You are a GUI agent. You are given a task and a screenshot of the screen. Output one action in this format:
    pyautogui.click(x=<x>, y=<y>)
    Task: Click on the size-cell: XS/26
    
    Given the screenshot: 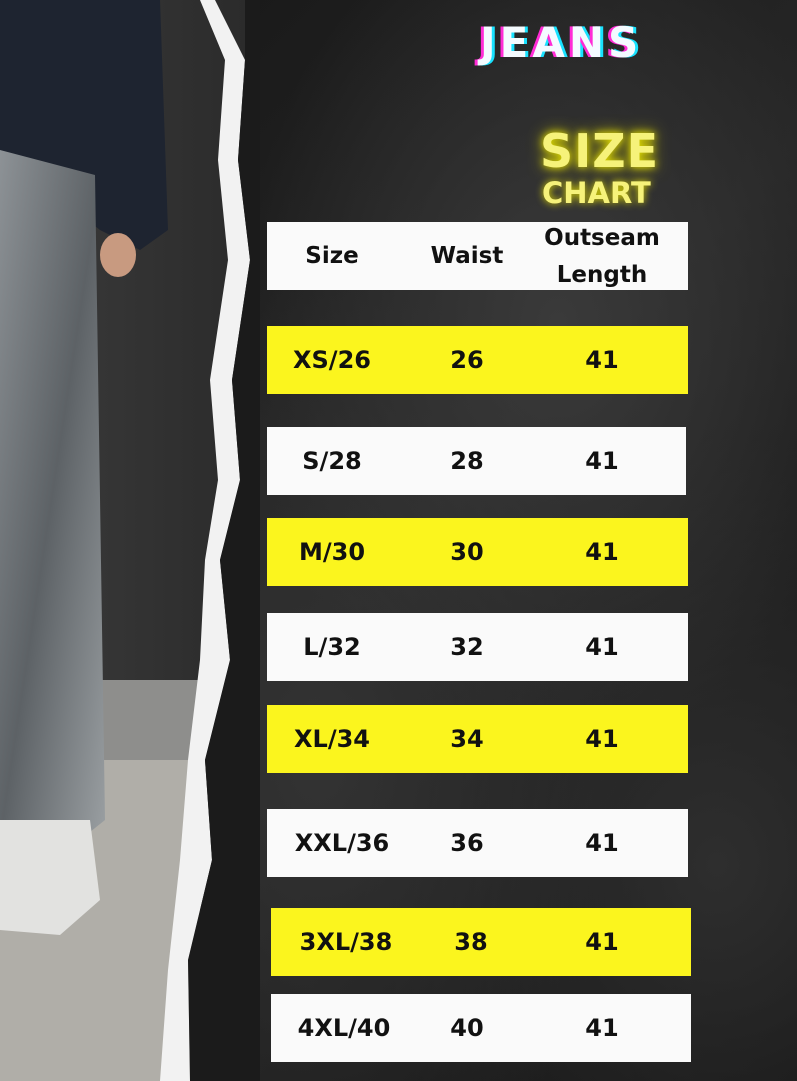 What is the action you would take?
    pyautogui.click(x=332, y=360)
    